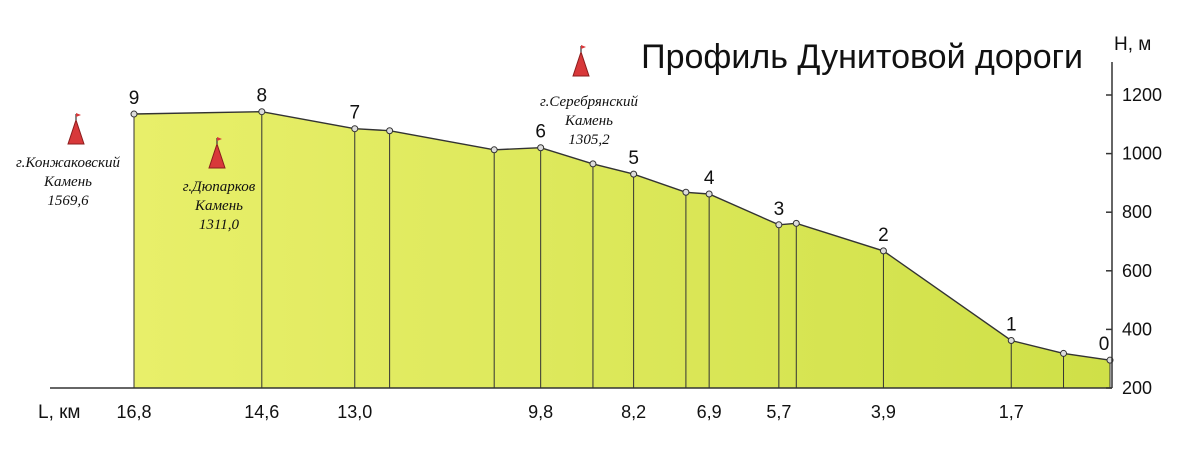  I want to click on x-tick-label: 8,2, so click(633, 412).